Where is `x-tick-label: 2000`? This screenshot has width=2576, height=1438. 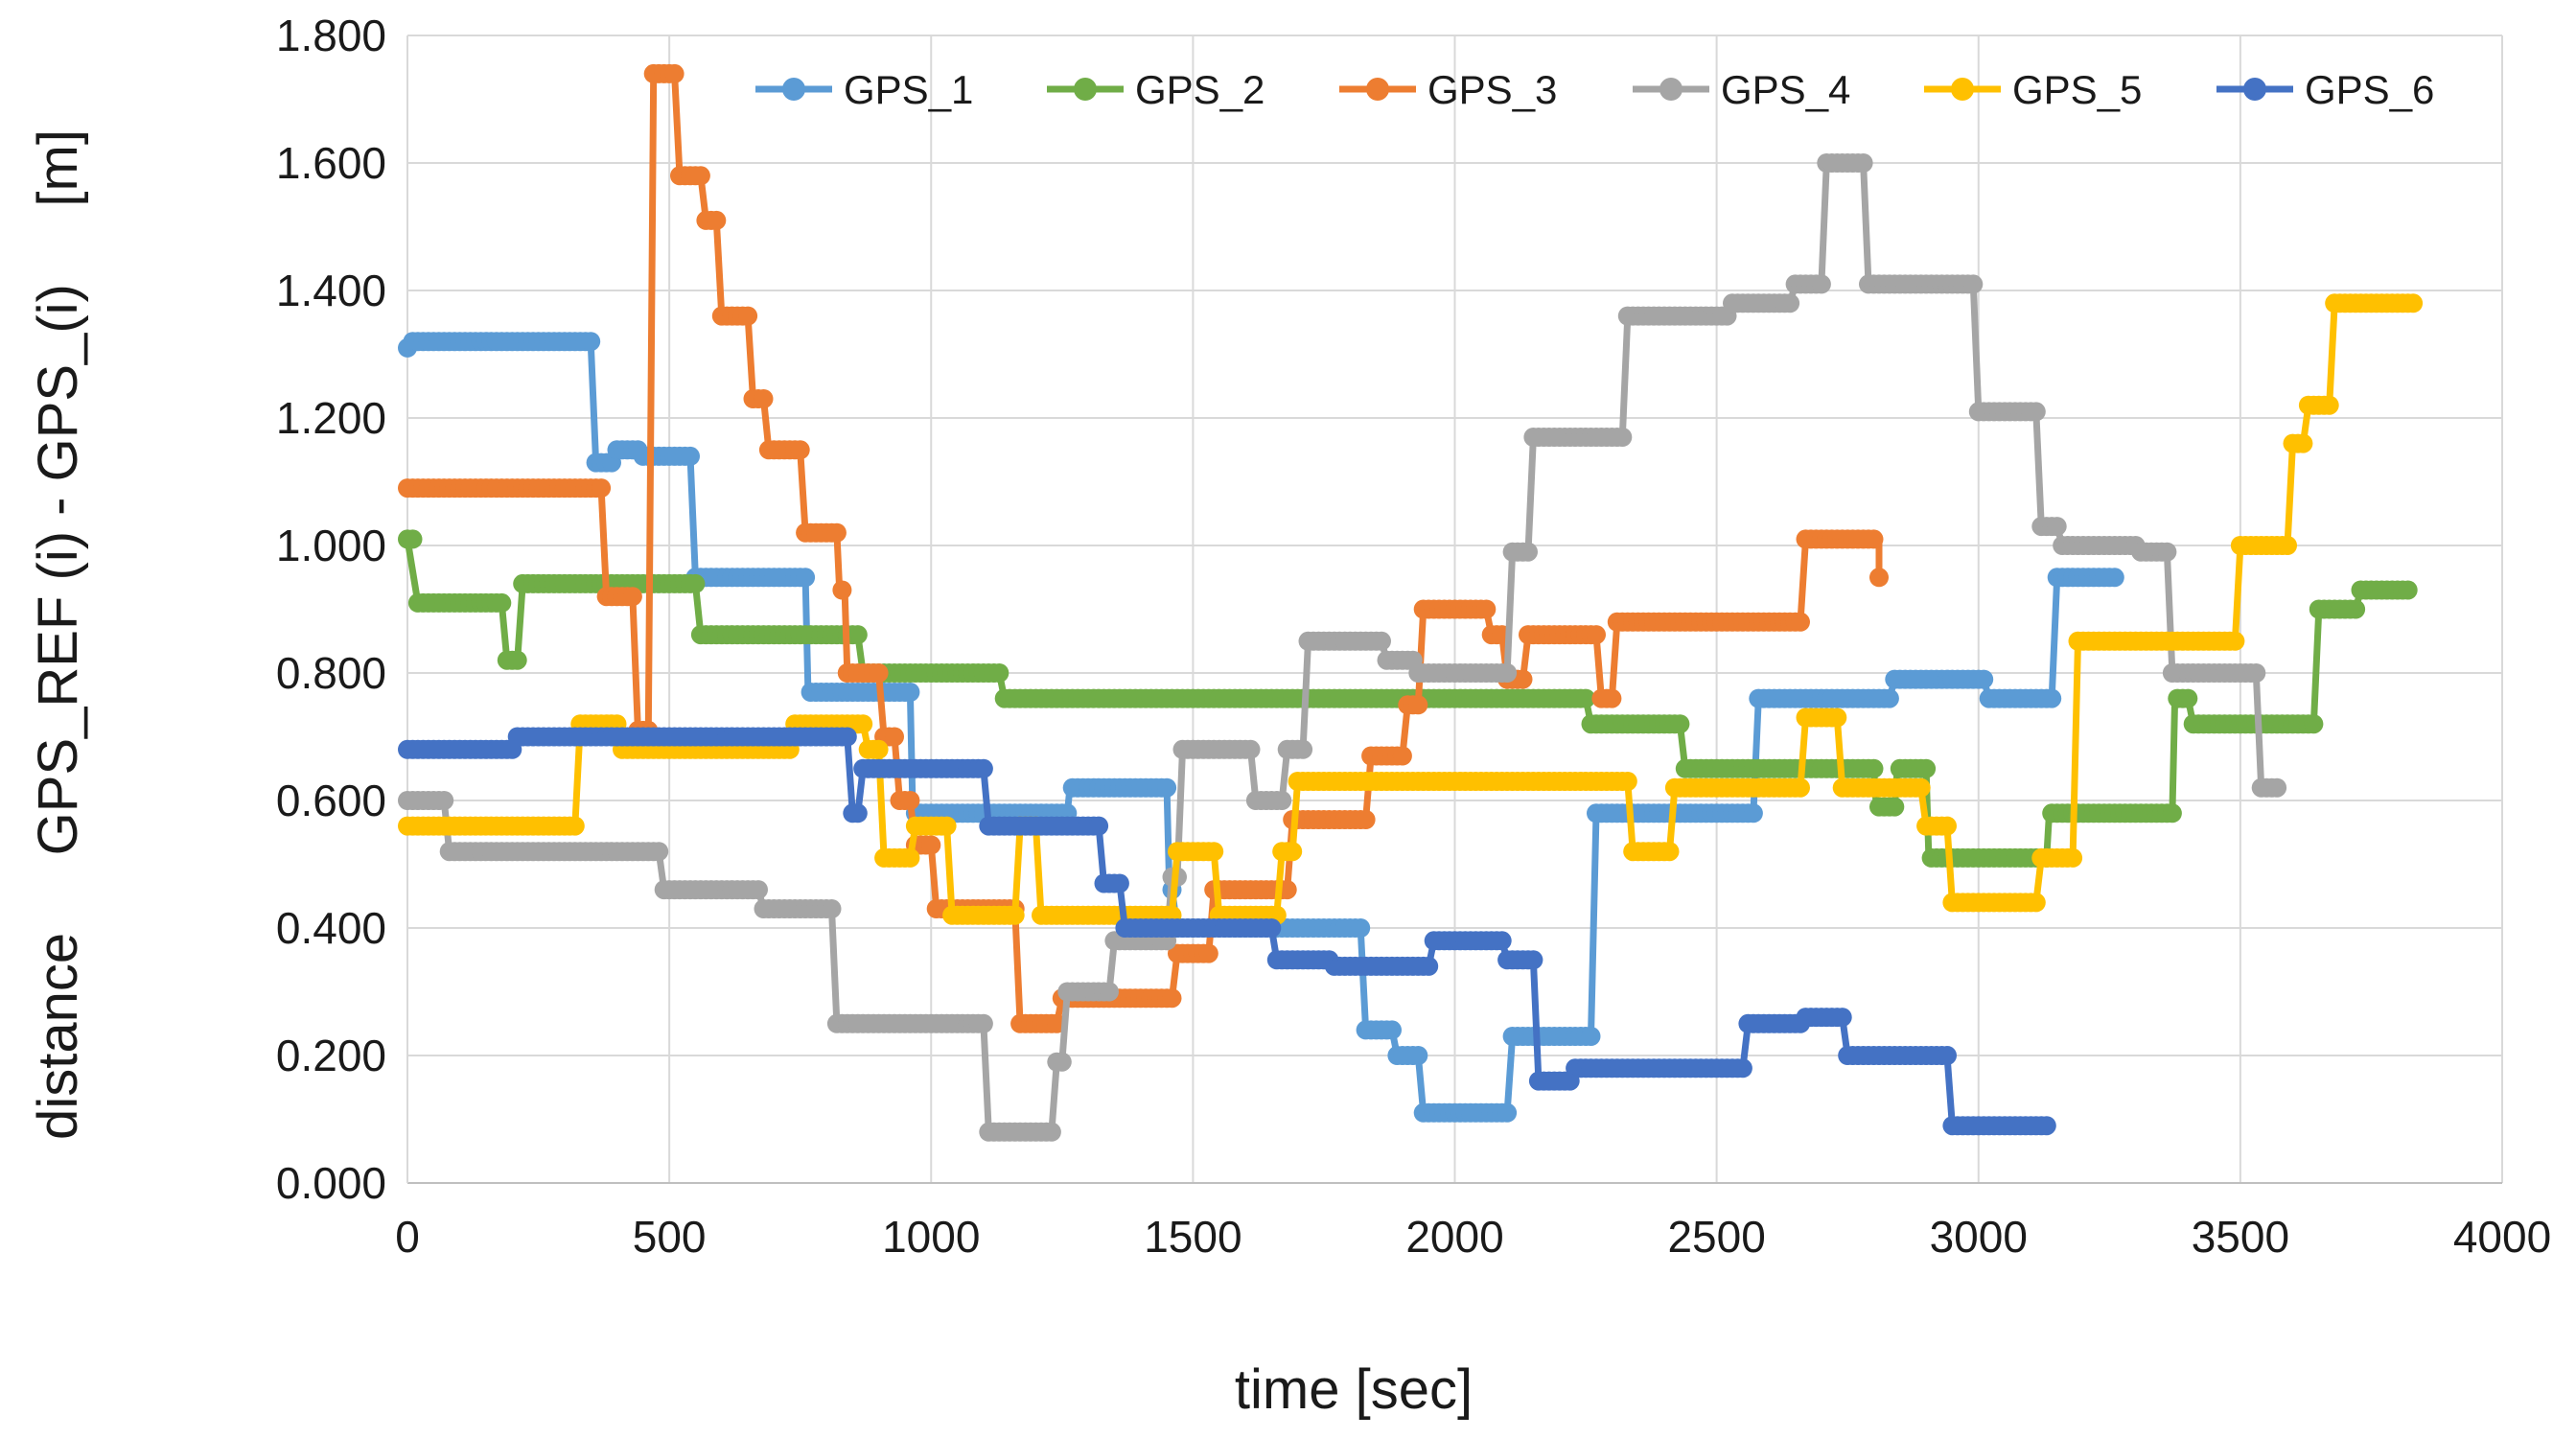
x-tick-label: 2000 is located at coordinates (1454, 1237).